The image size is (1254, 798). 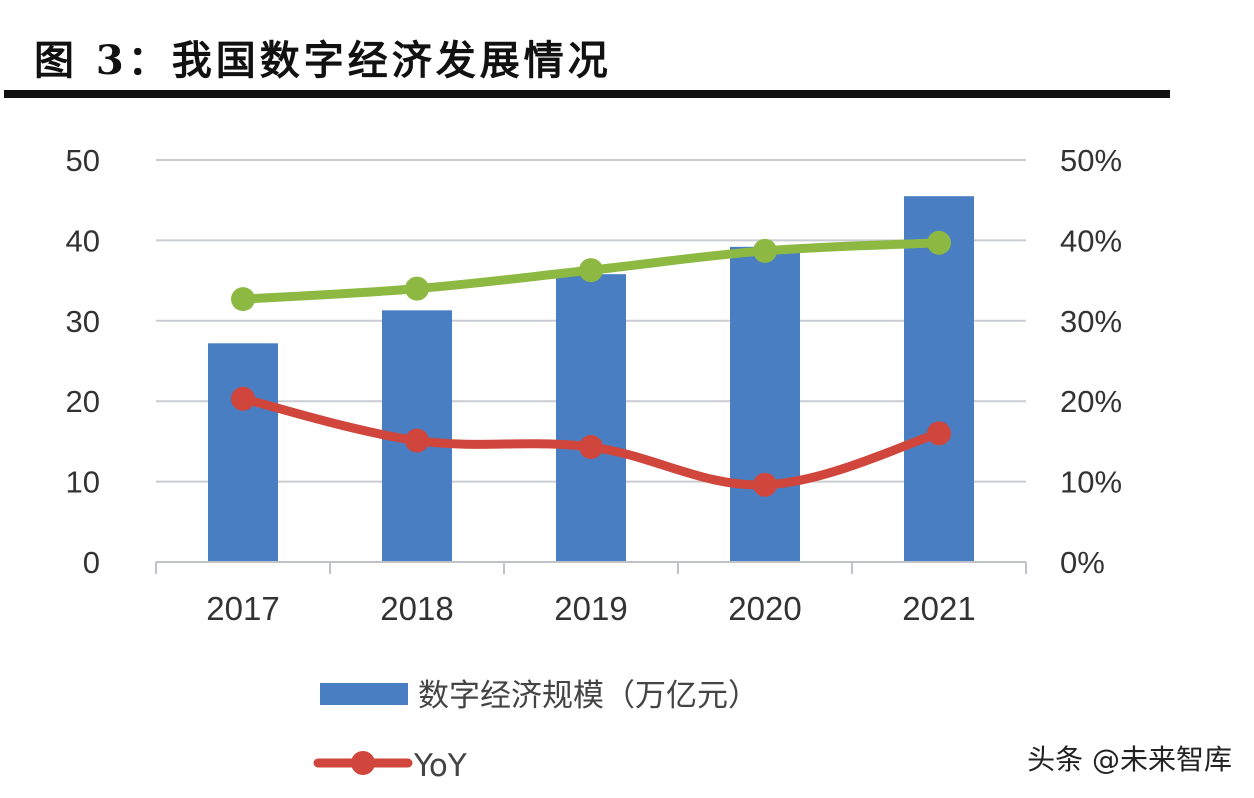 I want to click on x-tick-label: 2018, so click(x=416, y=608).